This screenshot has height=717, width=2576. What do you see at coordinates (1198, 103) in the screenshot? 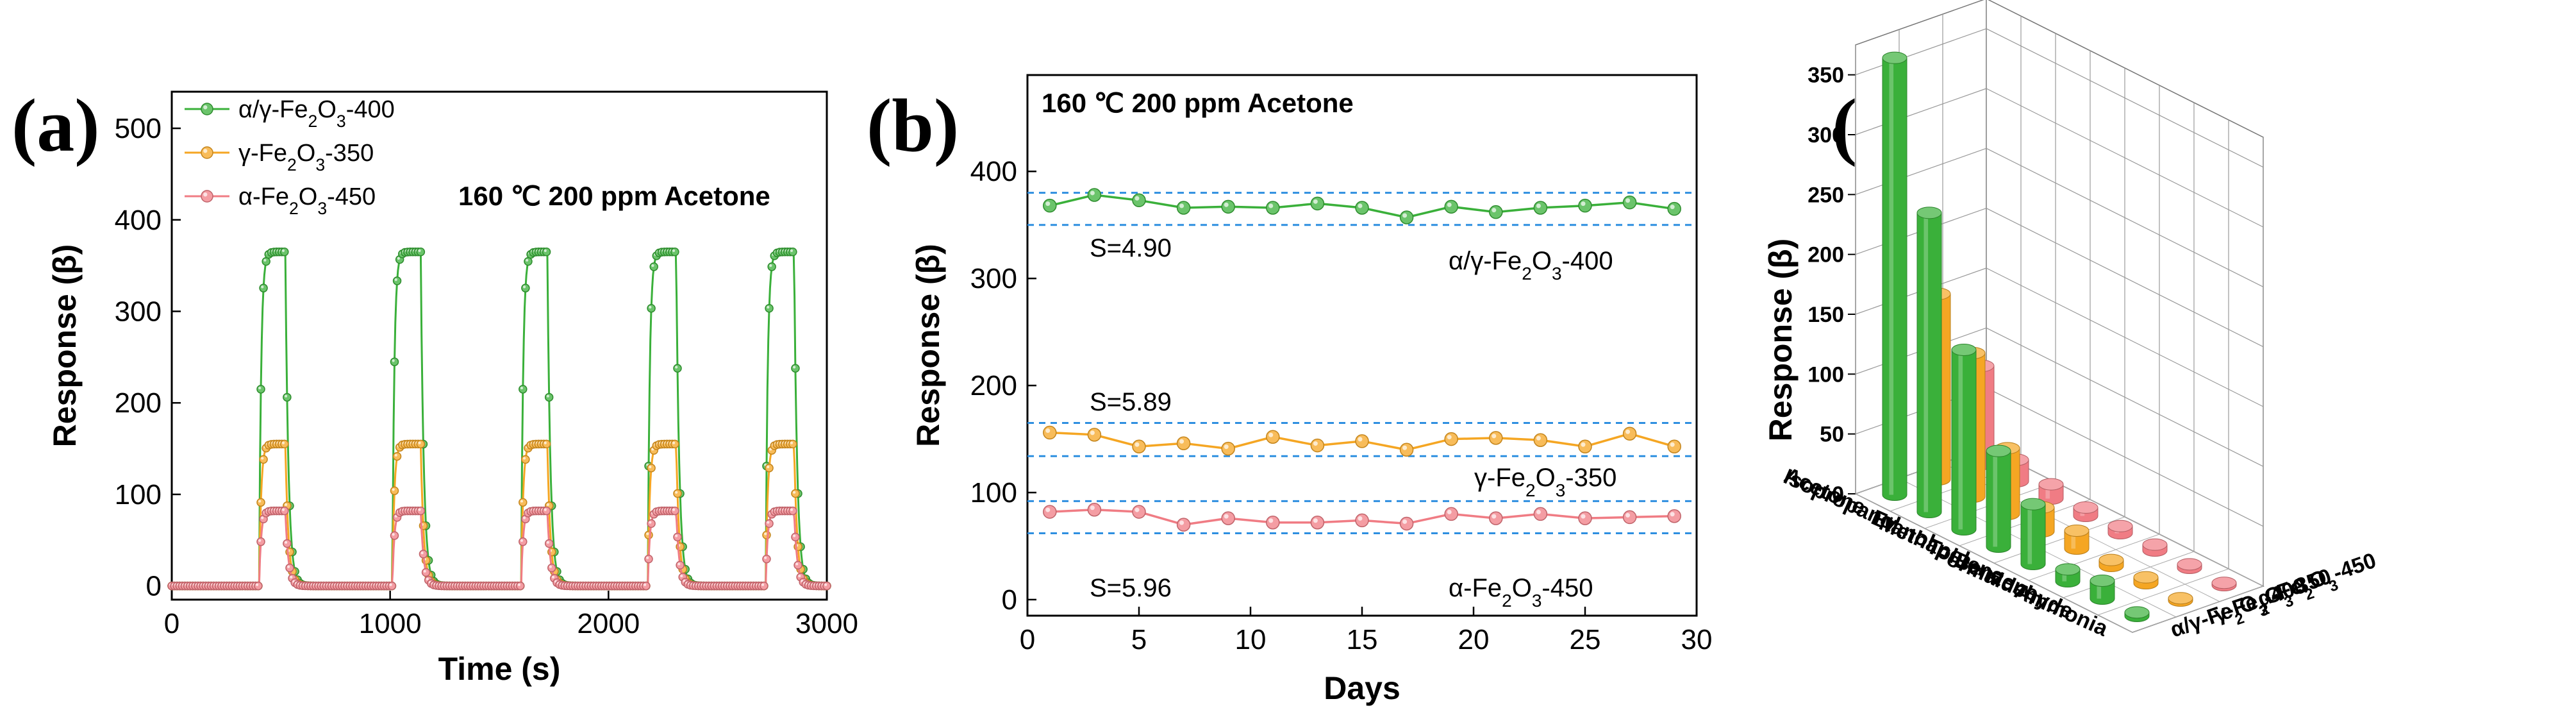
I see `condition-label-b: 160 ℃ 200 ppm Acetone` at bounding box center [1198, 103].